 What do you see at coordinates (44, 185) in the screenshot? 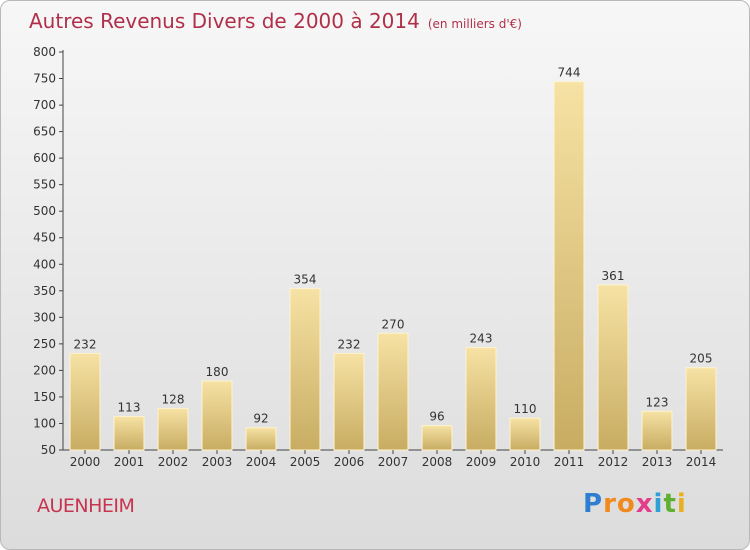
I see `y-tick-label: 550` at bounding box center [44, 185].